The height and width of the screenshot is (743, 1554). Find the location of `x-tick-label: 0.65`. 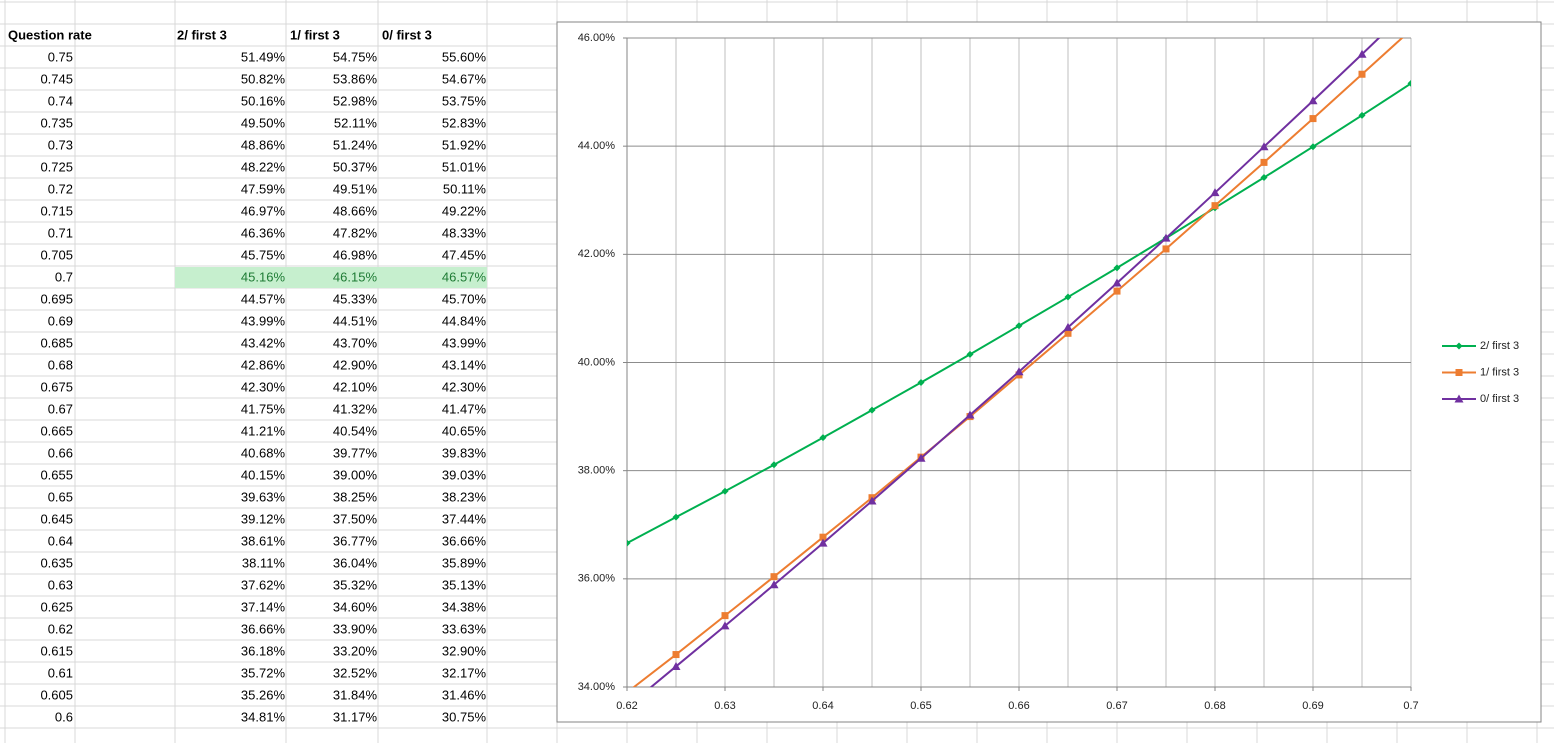

x-tick-label: 0.65 is located at coordinates (920, 706).